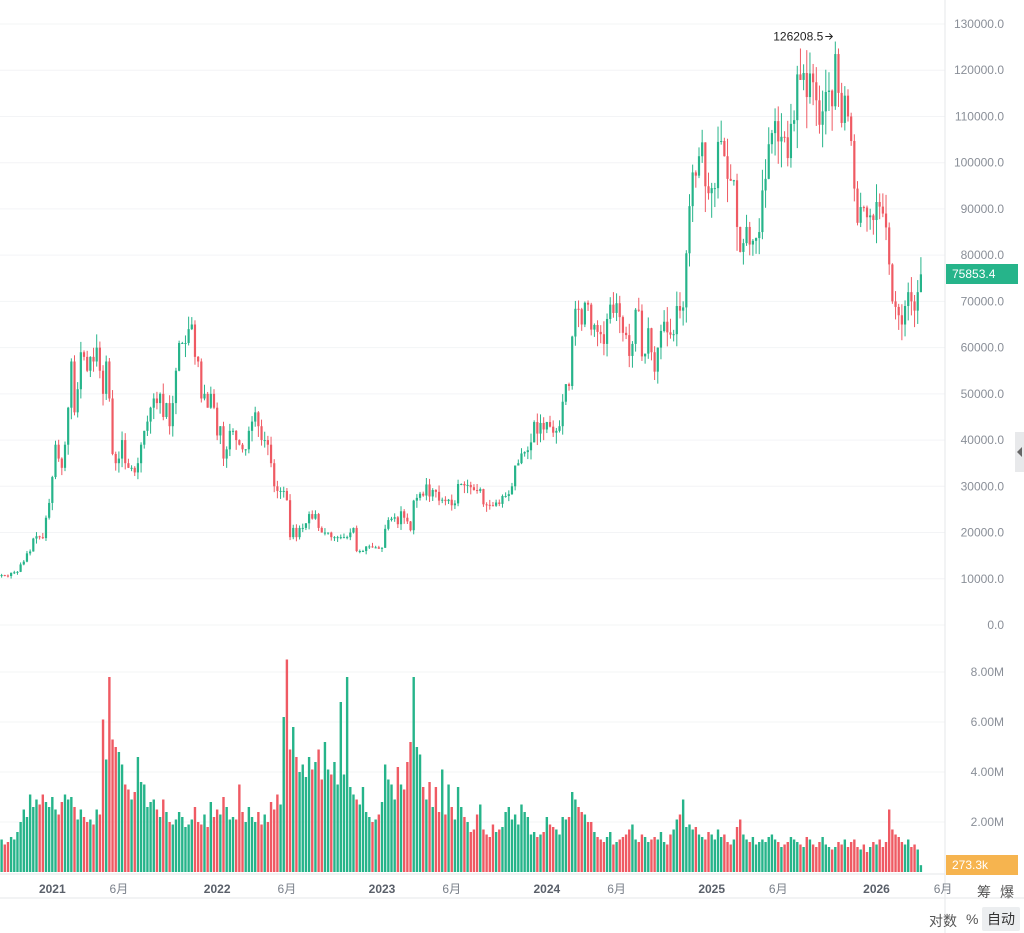  Describe the element at coordinates (943, 921) in the screenshot. I see `log-scale-button: 对数` at that location.